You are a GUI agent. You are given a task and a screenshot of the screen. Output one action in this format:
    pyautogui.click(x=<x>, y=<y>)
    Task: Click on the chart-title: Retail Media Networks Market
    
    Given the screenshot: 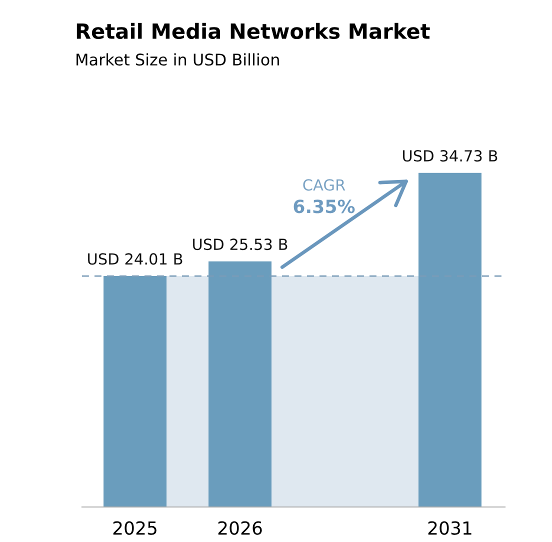 What is the action you would take?
    pyautogui.click(x=253, y=31)
    